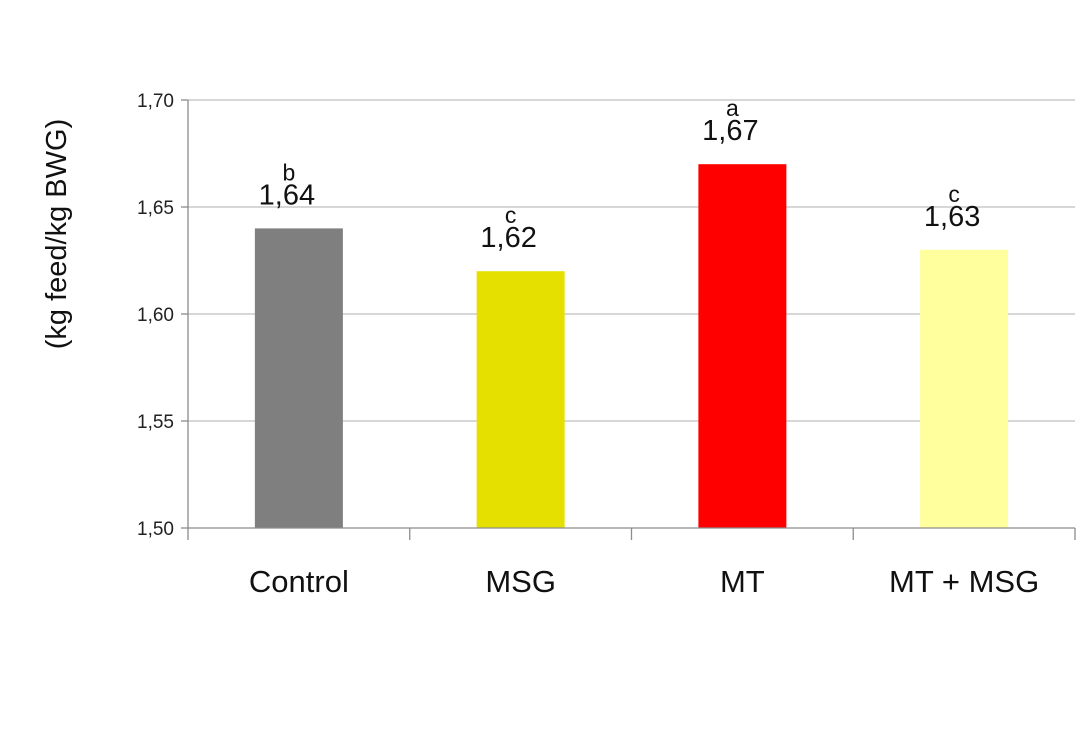 This screenshot has width=1080, height=732. Describe the element at coordinates (742, 581) in the screenshot. I see `category-label: MT` at that location.